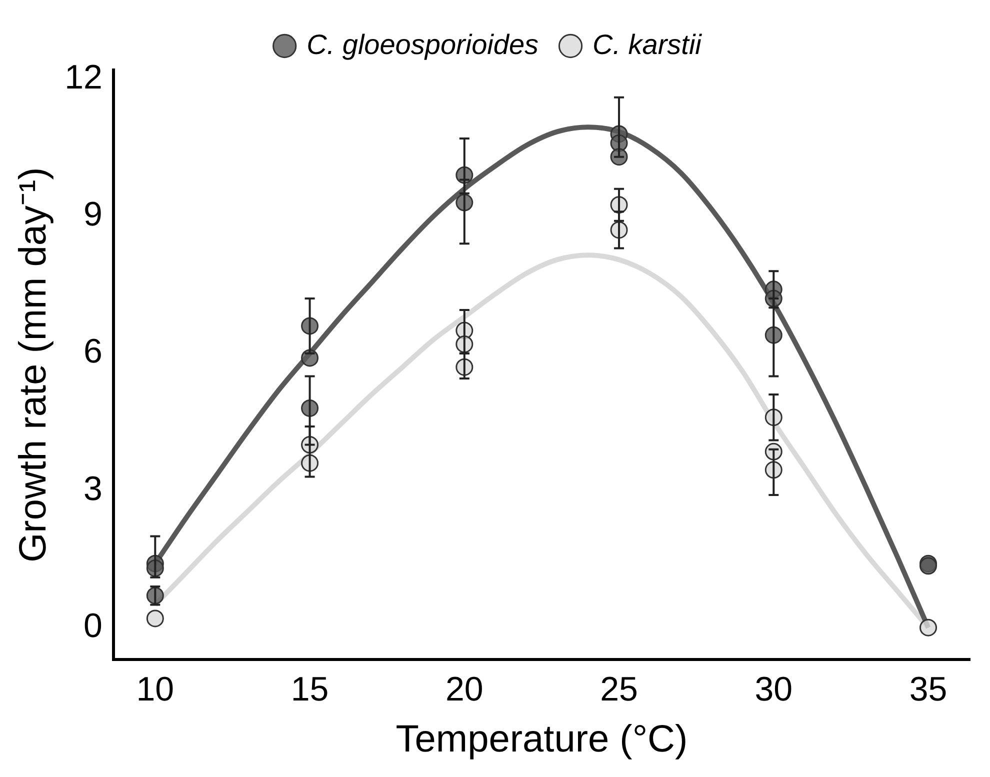  Describe the element at coordinates (33, 364) in the screenshot. I see `y-axis-title: Growth rate (mm day⁻¹)` at that location.